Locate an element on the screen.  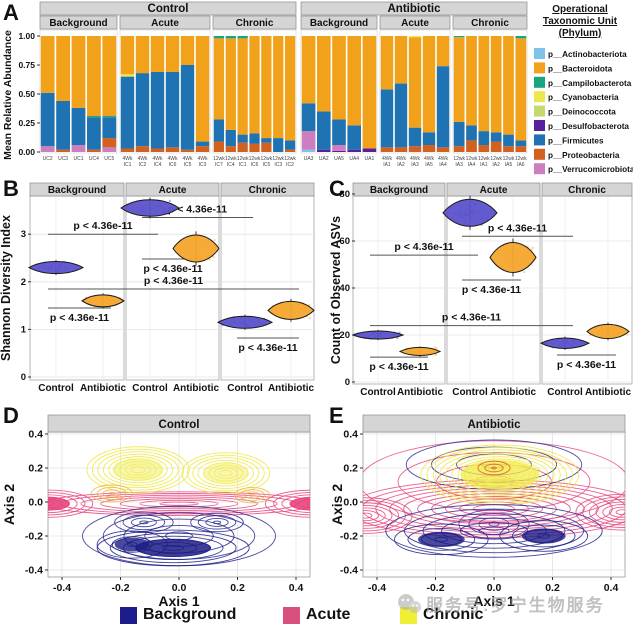
treatment-strip is located at coordinates (168, 8).